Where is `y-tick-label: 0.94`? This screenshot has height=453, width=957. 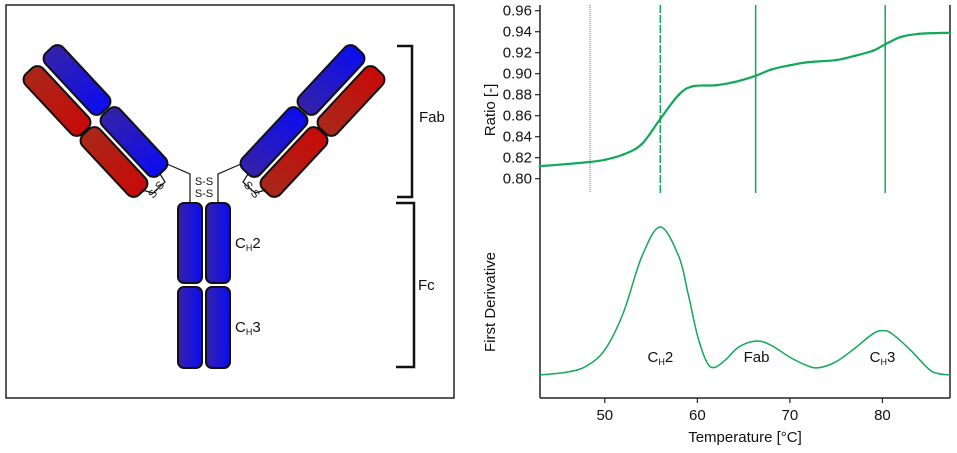
y-tick-label: 0.94 is located at coordinates (517, 32).